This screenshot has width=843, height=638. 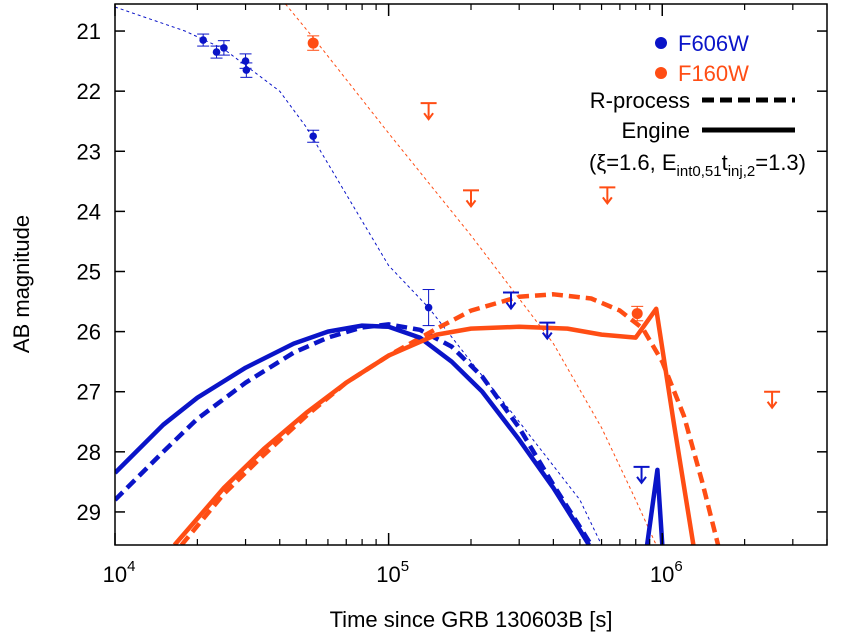 What do you see at coordinates (89, 392) in the screenshot?
I see `y-tick-label: 27` at bounding box center [89, 392].